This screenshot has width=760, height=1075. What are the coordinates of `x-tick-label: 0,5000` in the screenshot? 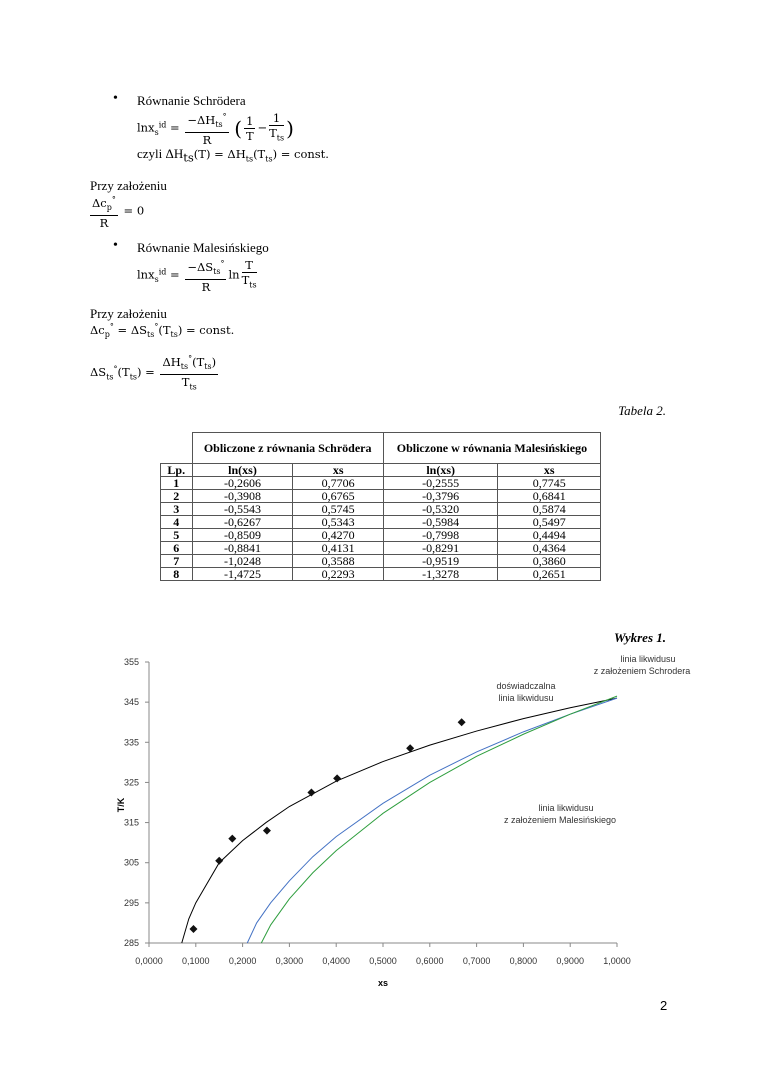 It's located at (383, 961).